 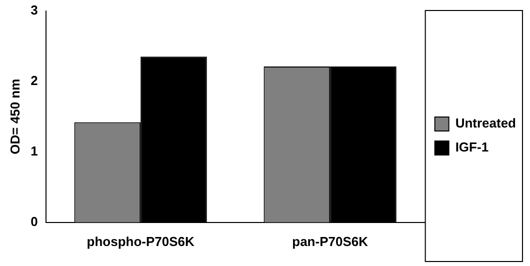 I want to click on y-tick-label: 0, so click(x=34, y=221).